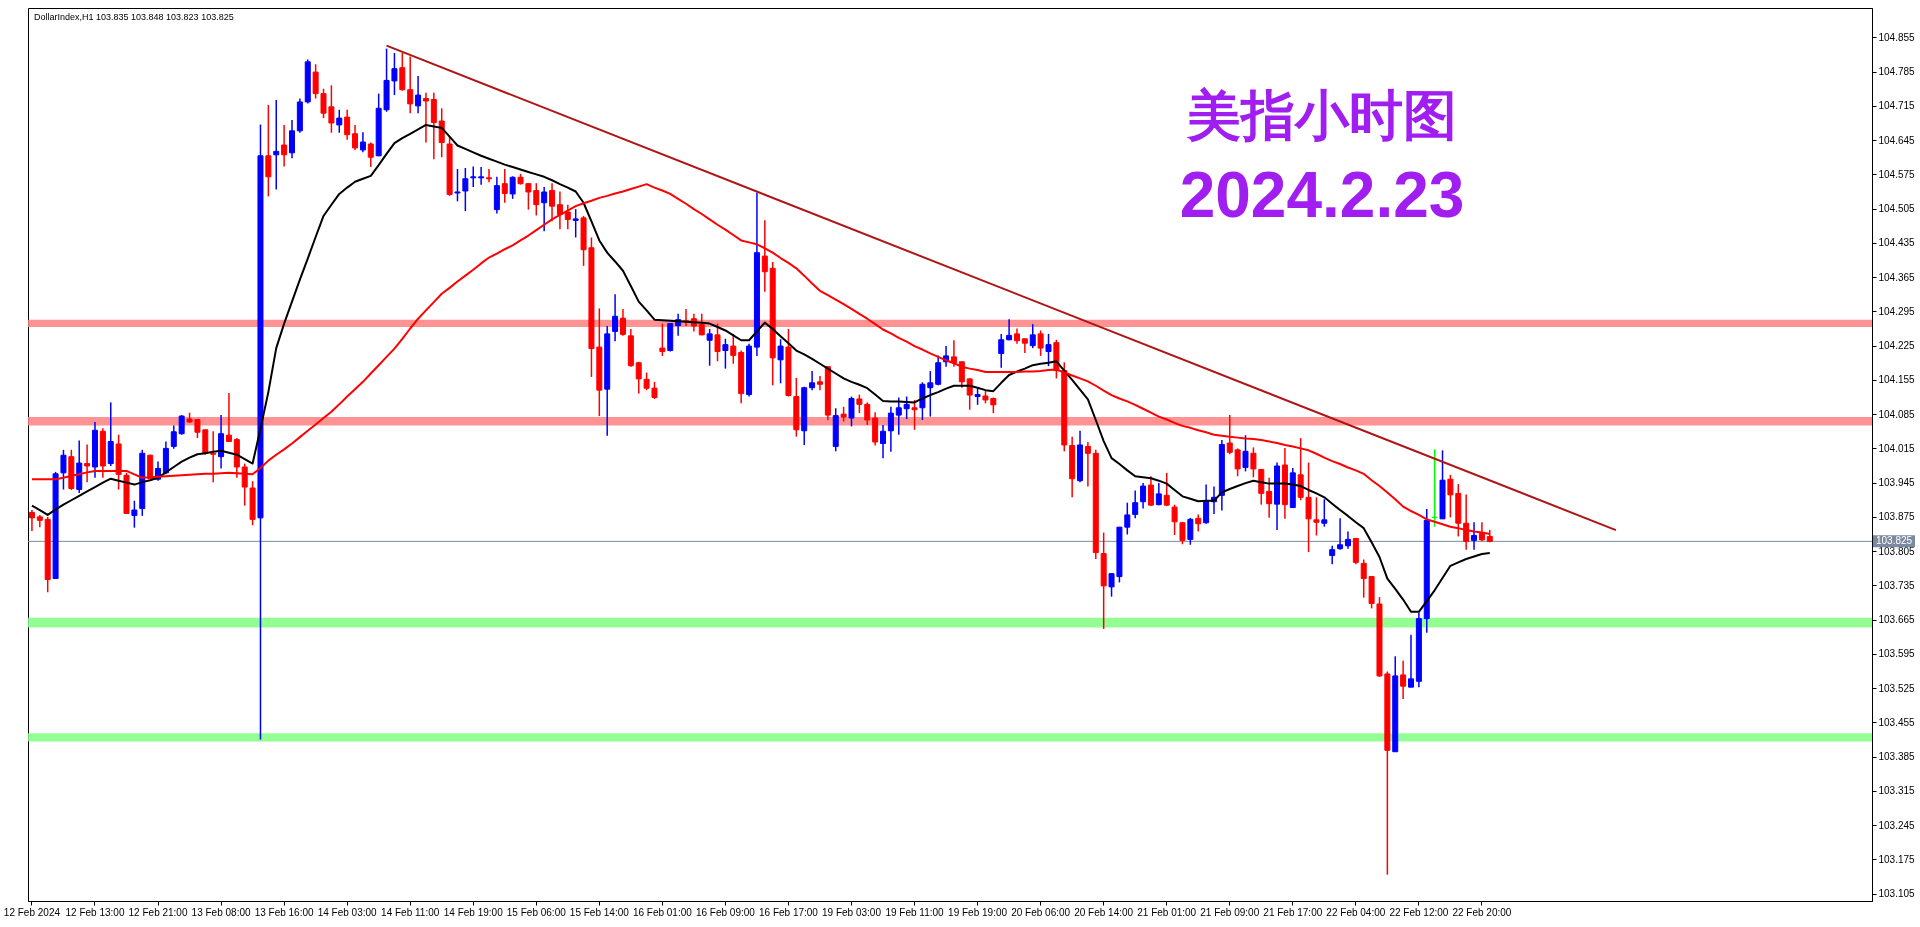  What do you see at coordinates (1897, 140) in the screenshot?
I see `y-tick-label: 104.645` at bounding box center [1897, 140].